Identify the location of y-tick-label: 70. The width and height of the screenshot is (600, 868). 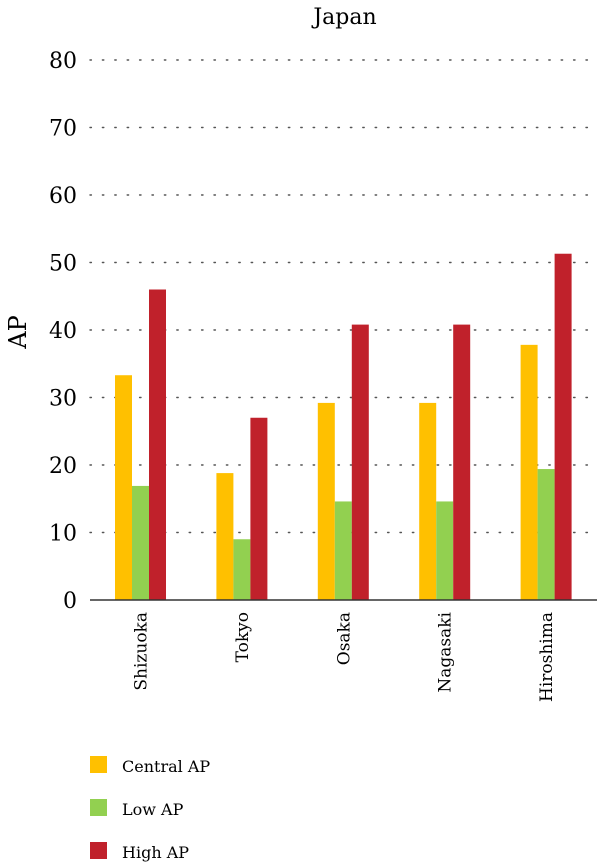
(63, 129).